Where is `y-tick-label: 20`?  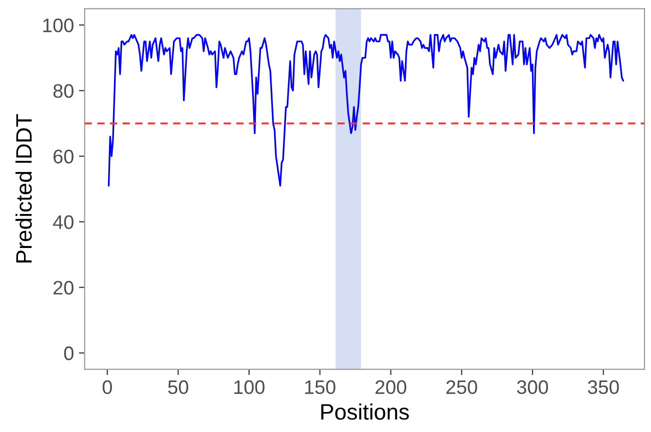 y-tick-label: 20 is located at coordinates (64, 287).